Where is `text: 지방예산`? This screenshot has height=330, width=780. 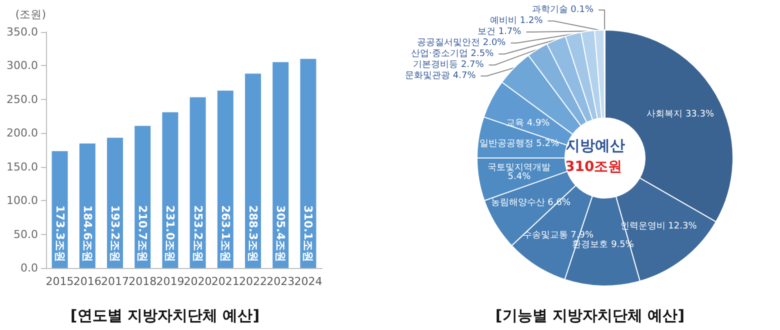 text: 지방예산 is located at coordinates (595, 145).